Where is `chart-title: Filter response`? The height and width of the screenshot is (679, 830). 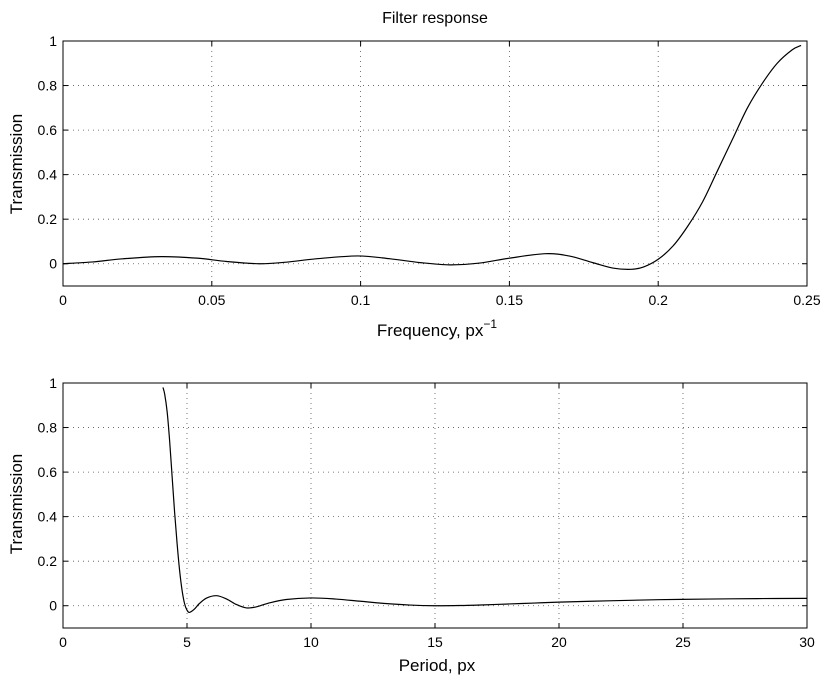 chart-title: Filter response is located at coordinates (435, 18).